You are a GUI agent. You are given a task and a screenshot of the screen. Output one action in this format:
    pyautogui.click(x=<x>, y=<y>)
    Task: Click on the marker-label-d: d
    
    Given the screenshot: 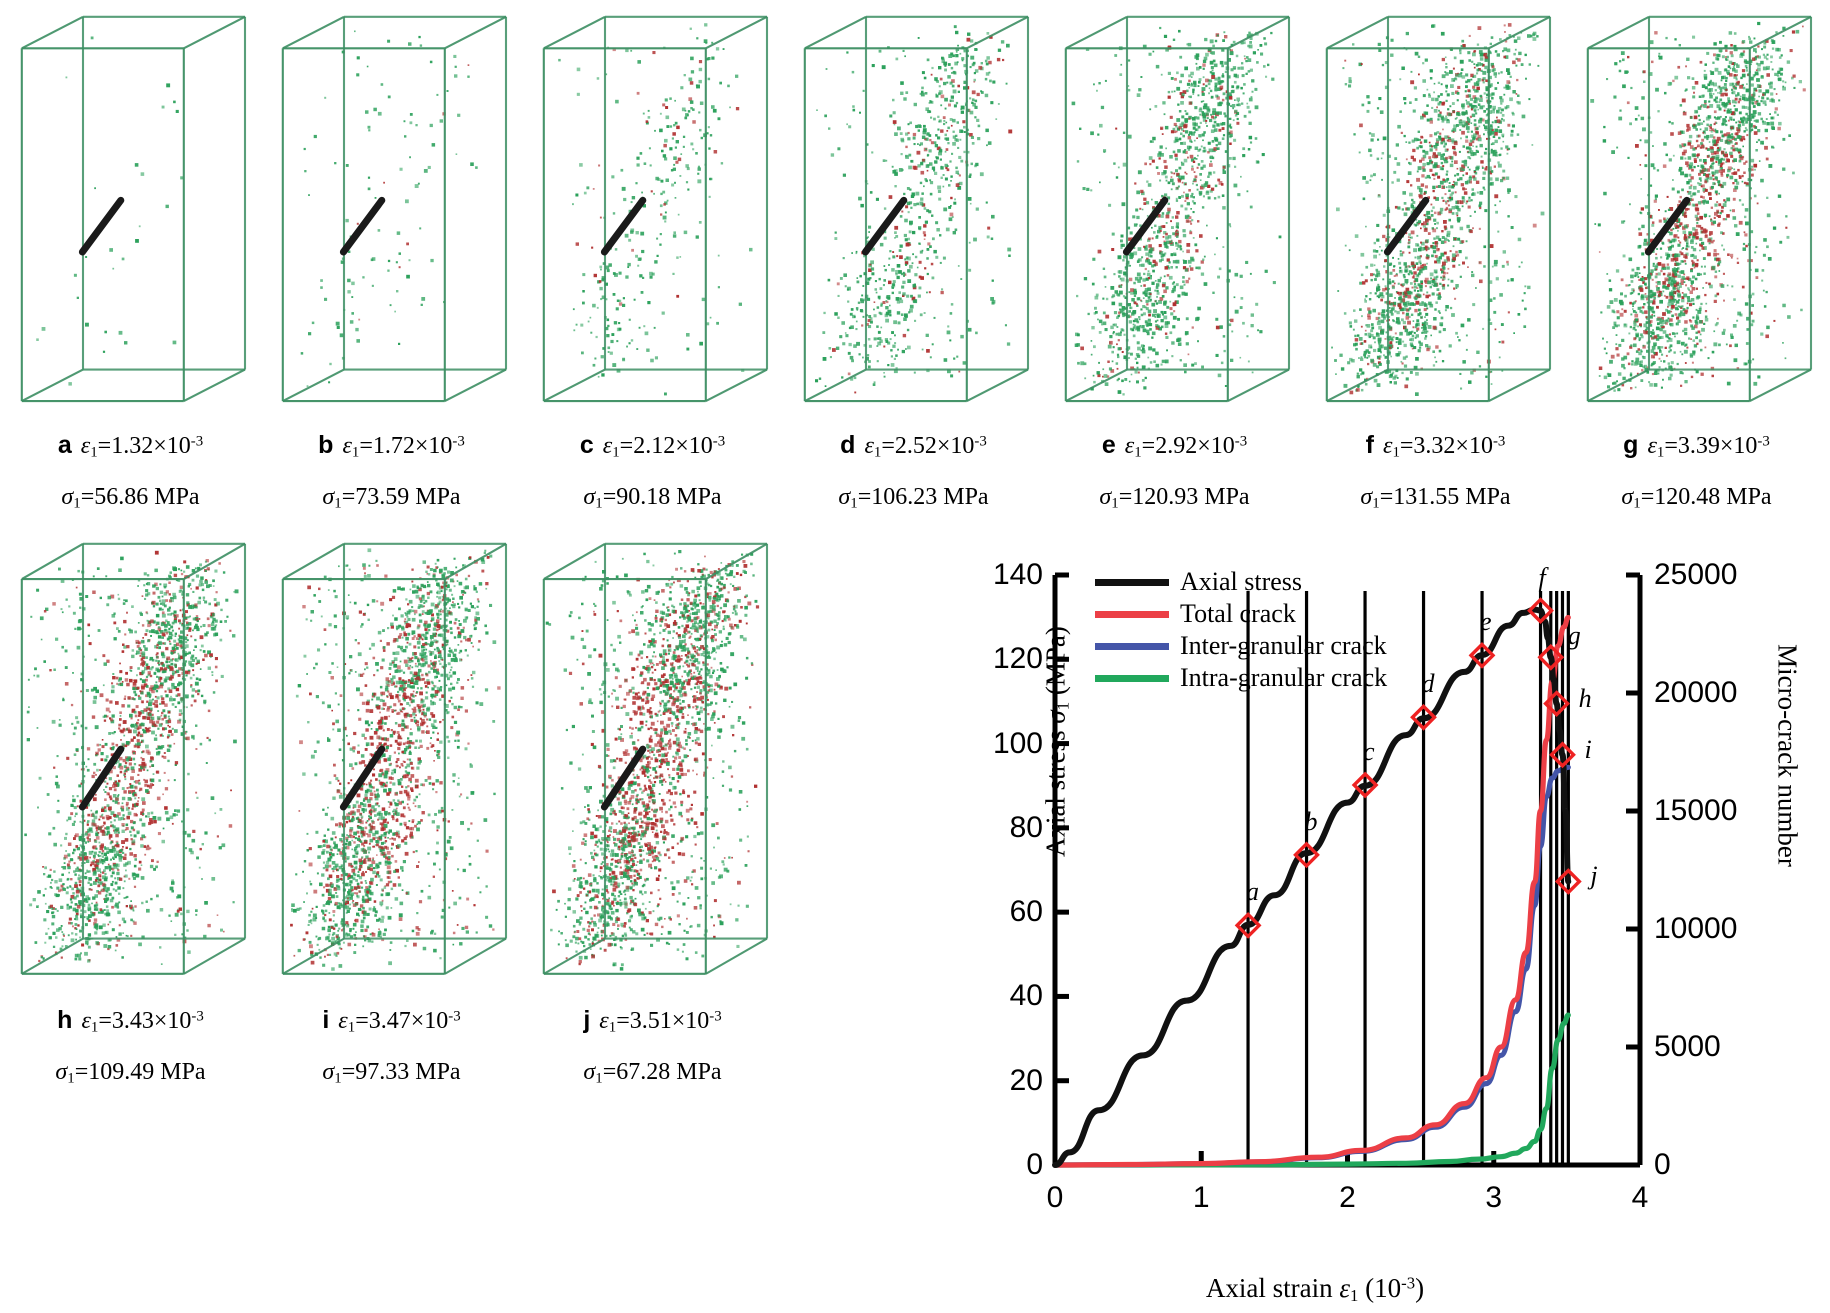 What is the action you would take?
    pyautogui.click(x=1428, y=684)
    